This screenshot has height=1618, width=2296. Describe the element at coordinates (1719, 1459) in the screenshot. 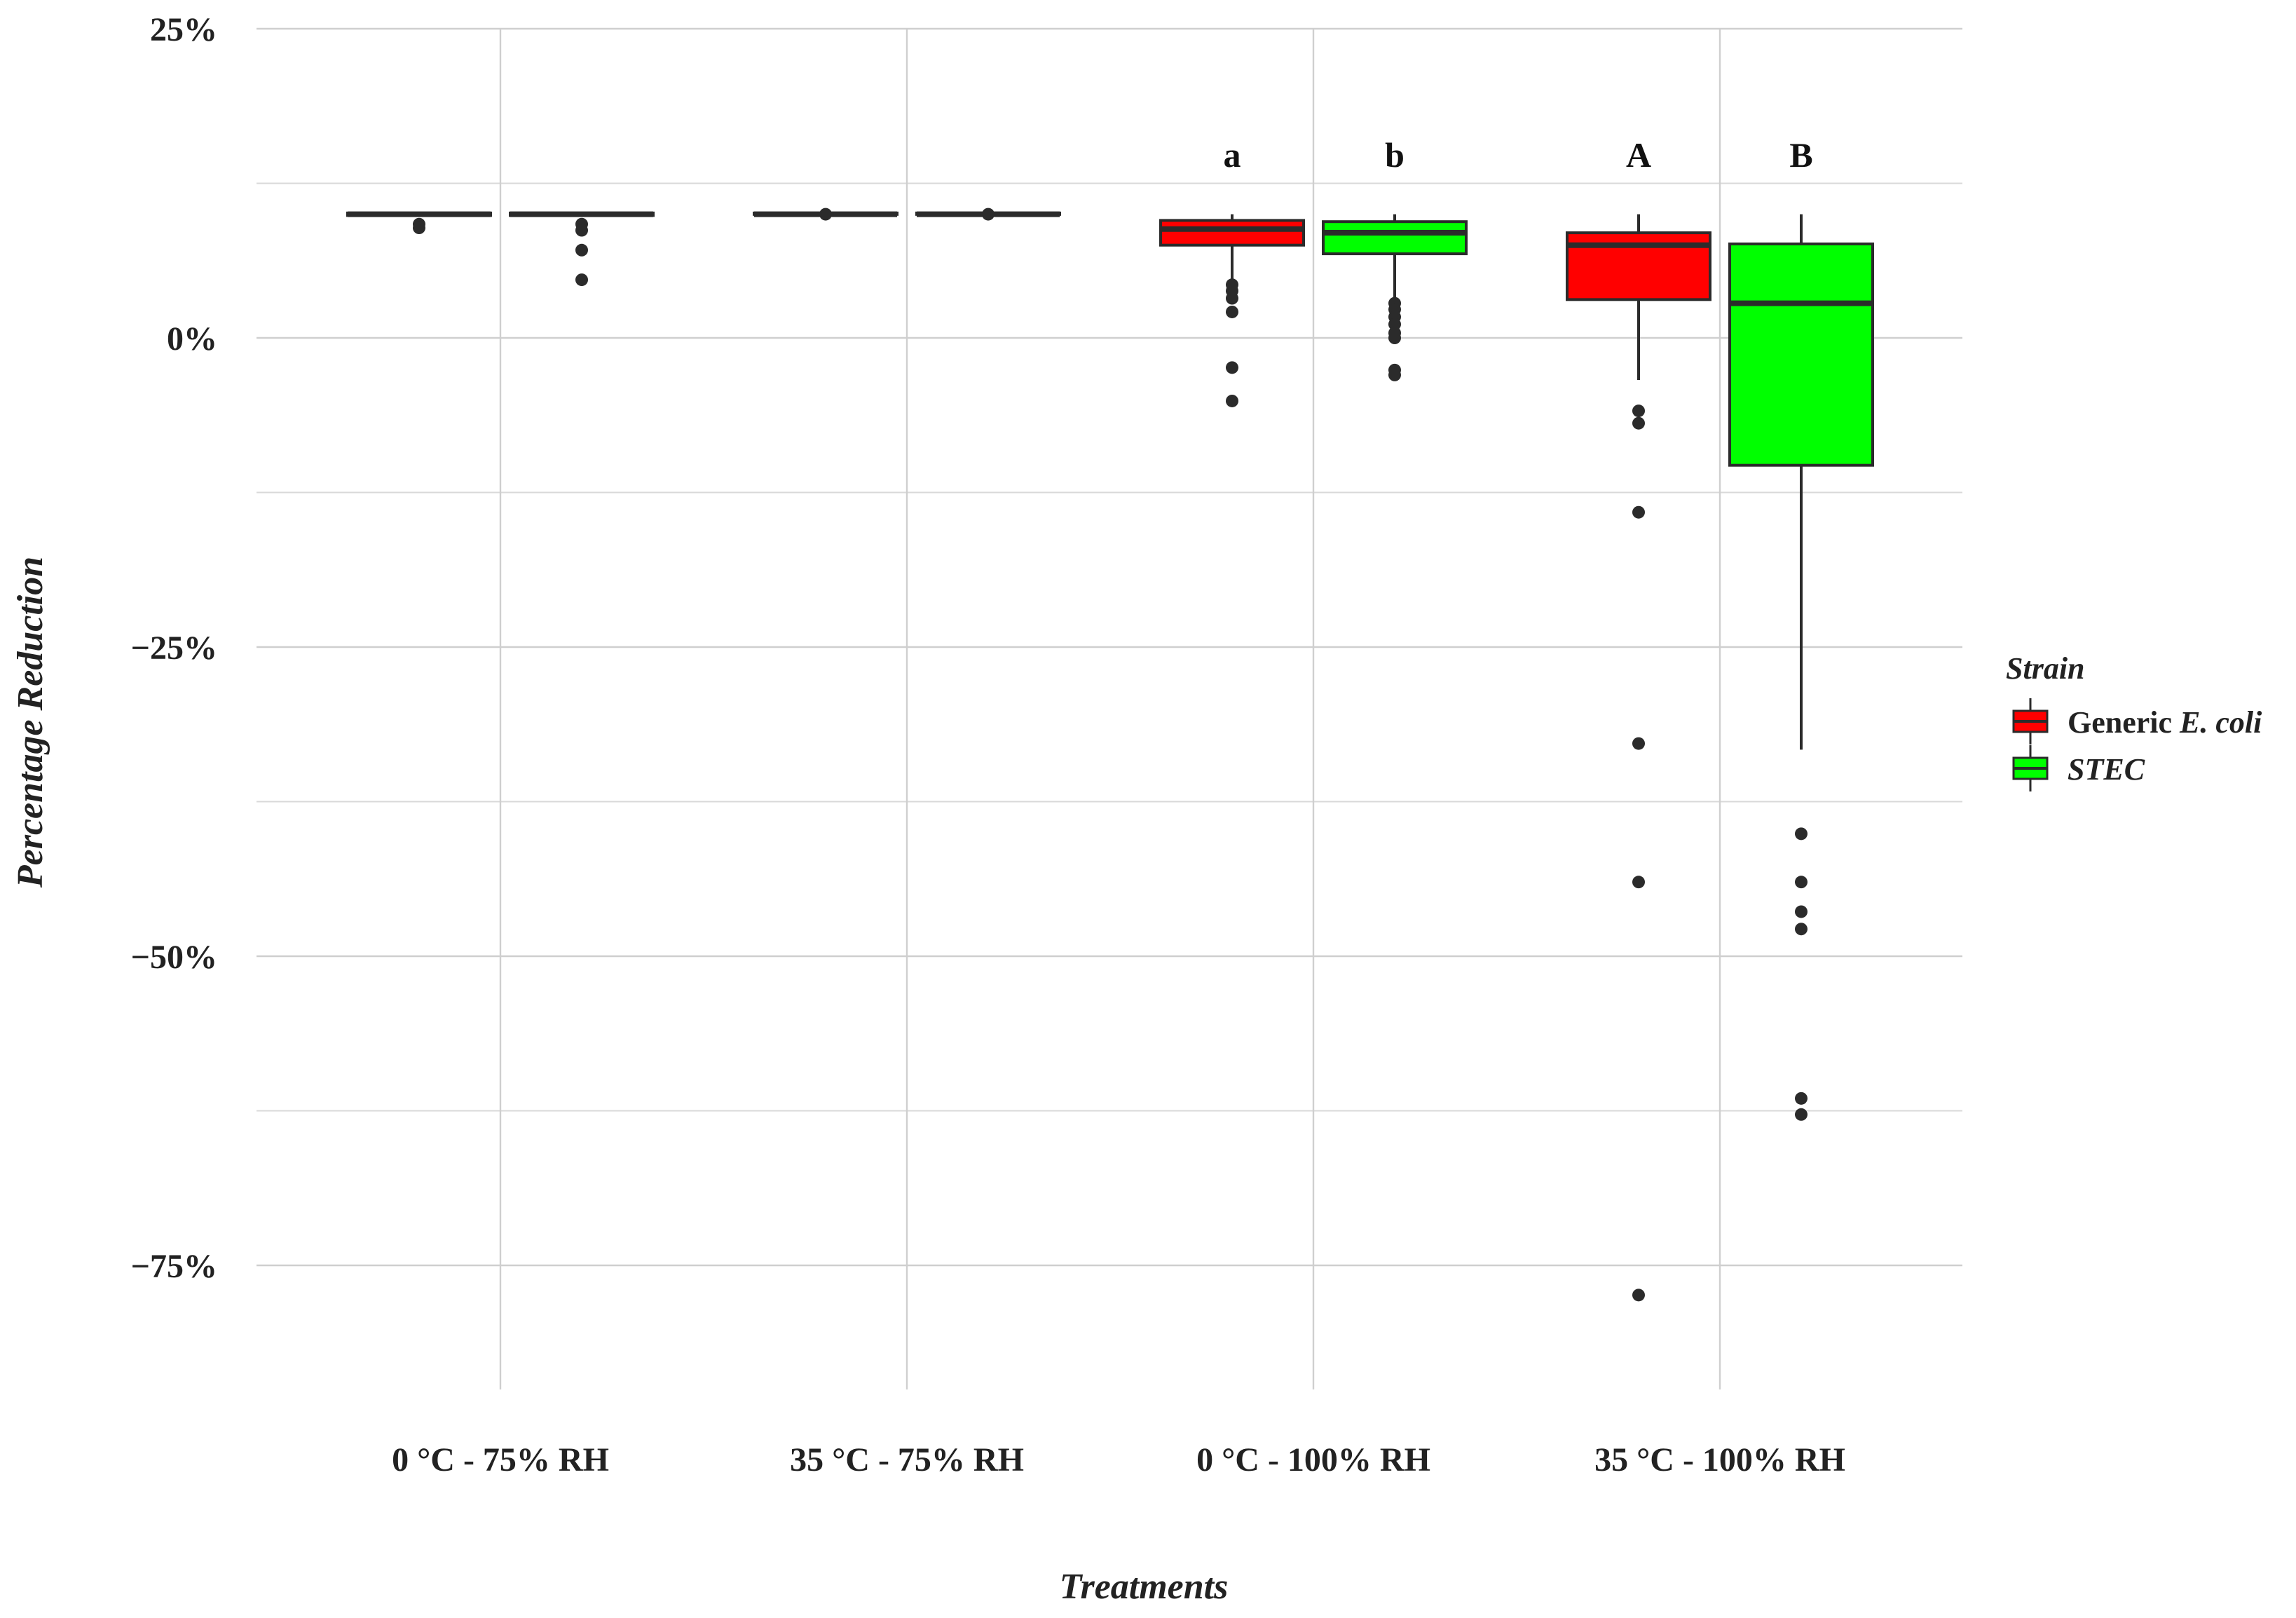

I see `x-tick-label: 35 °C - 100% RH` at that location.